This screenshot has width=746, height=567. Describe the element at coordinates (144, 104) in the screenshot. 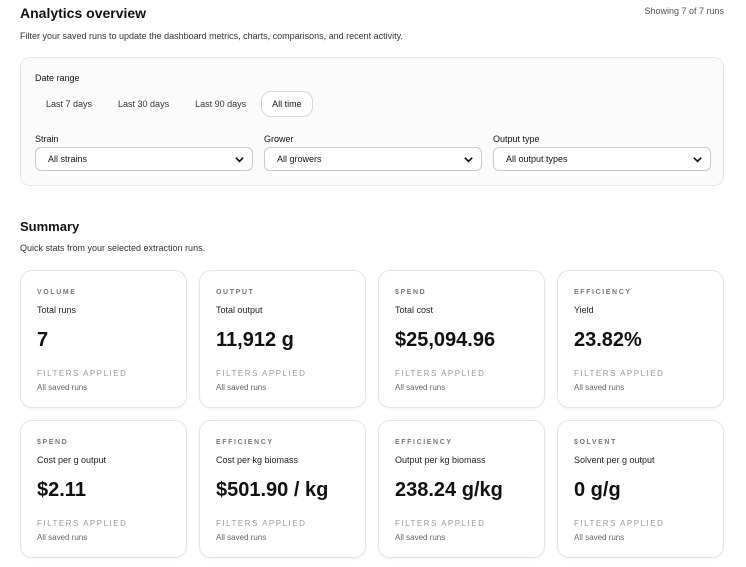

I see `range-last-30-days-button: Last 30 days` at that location.